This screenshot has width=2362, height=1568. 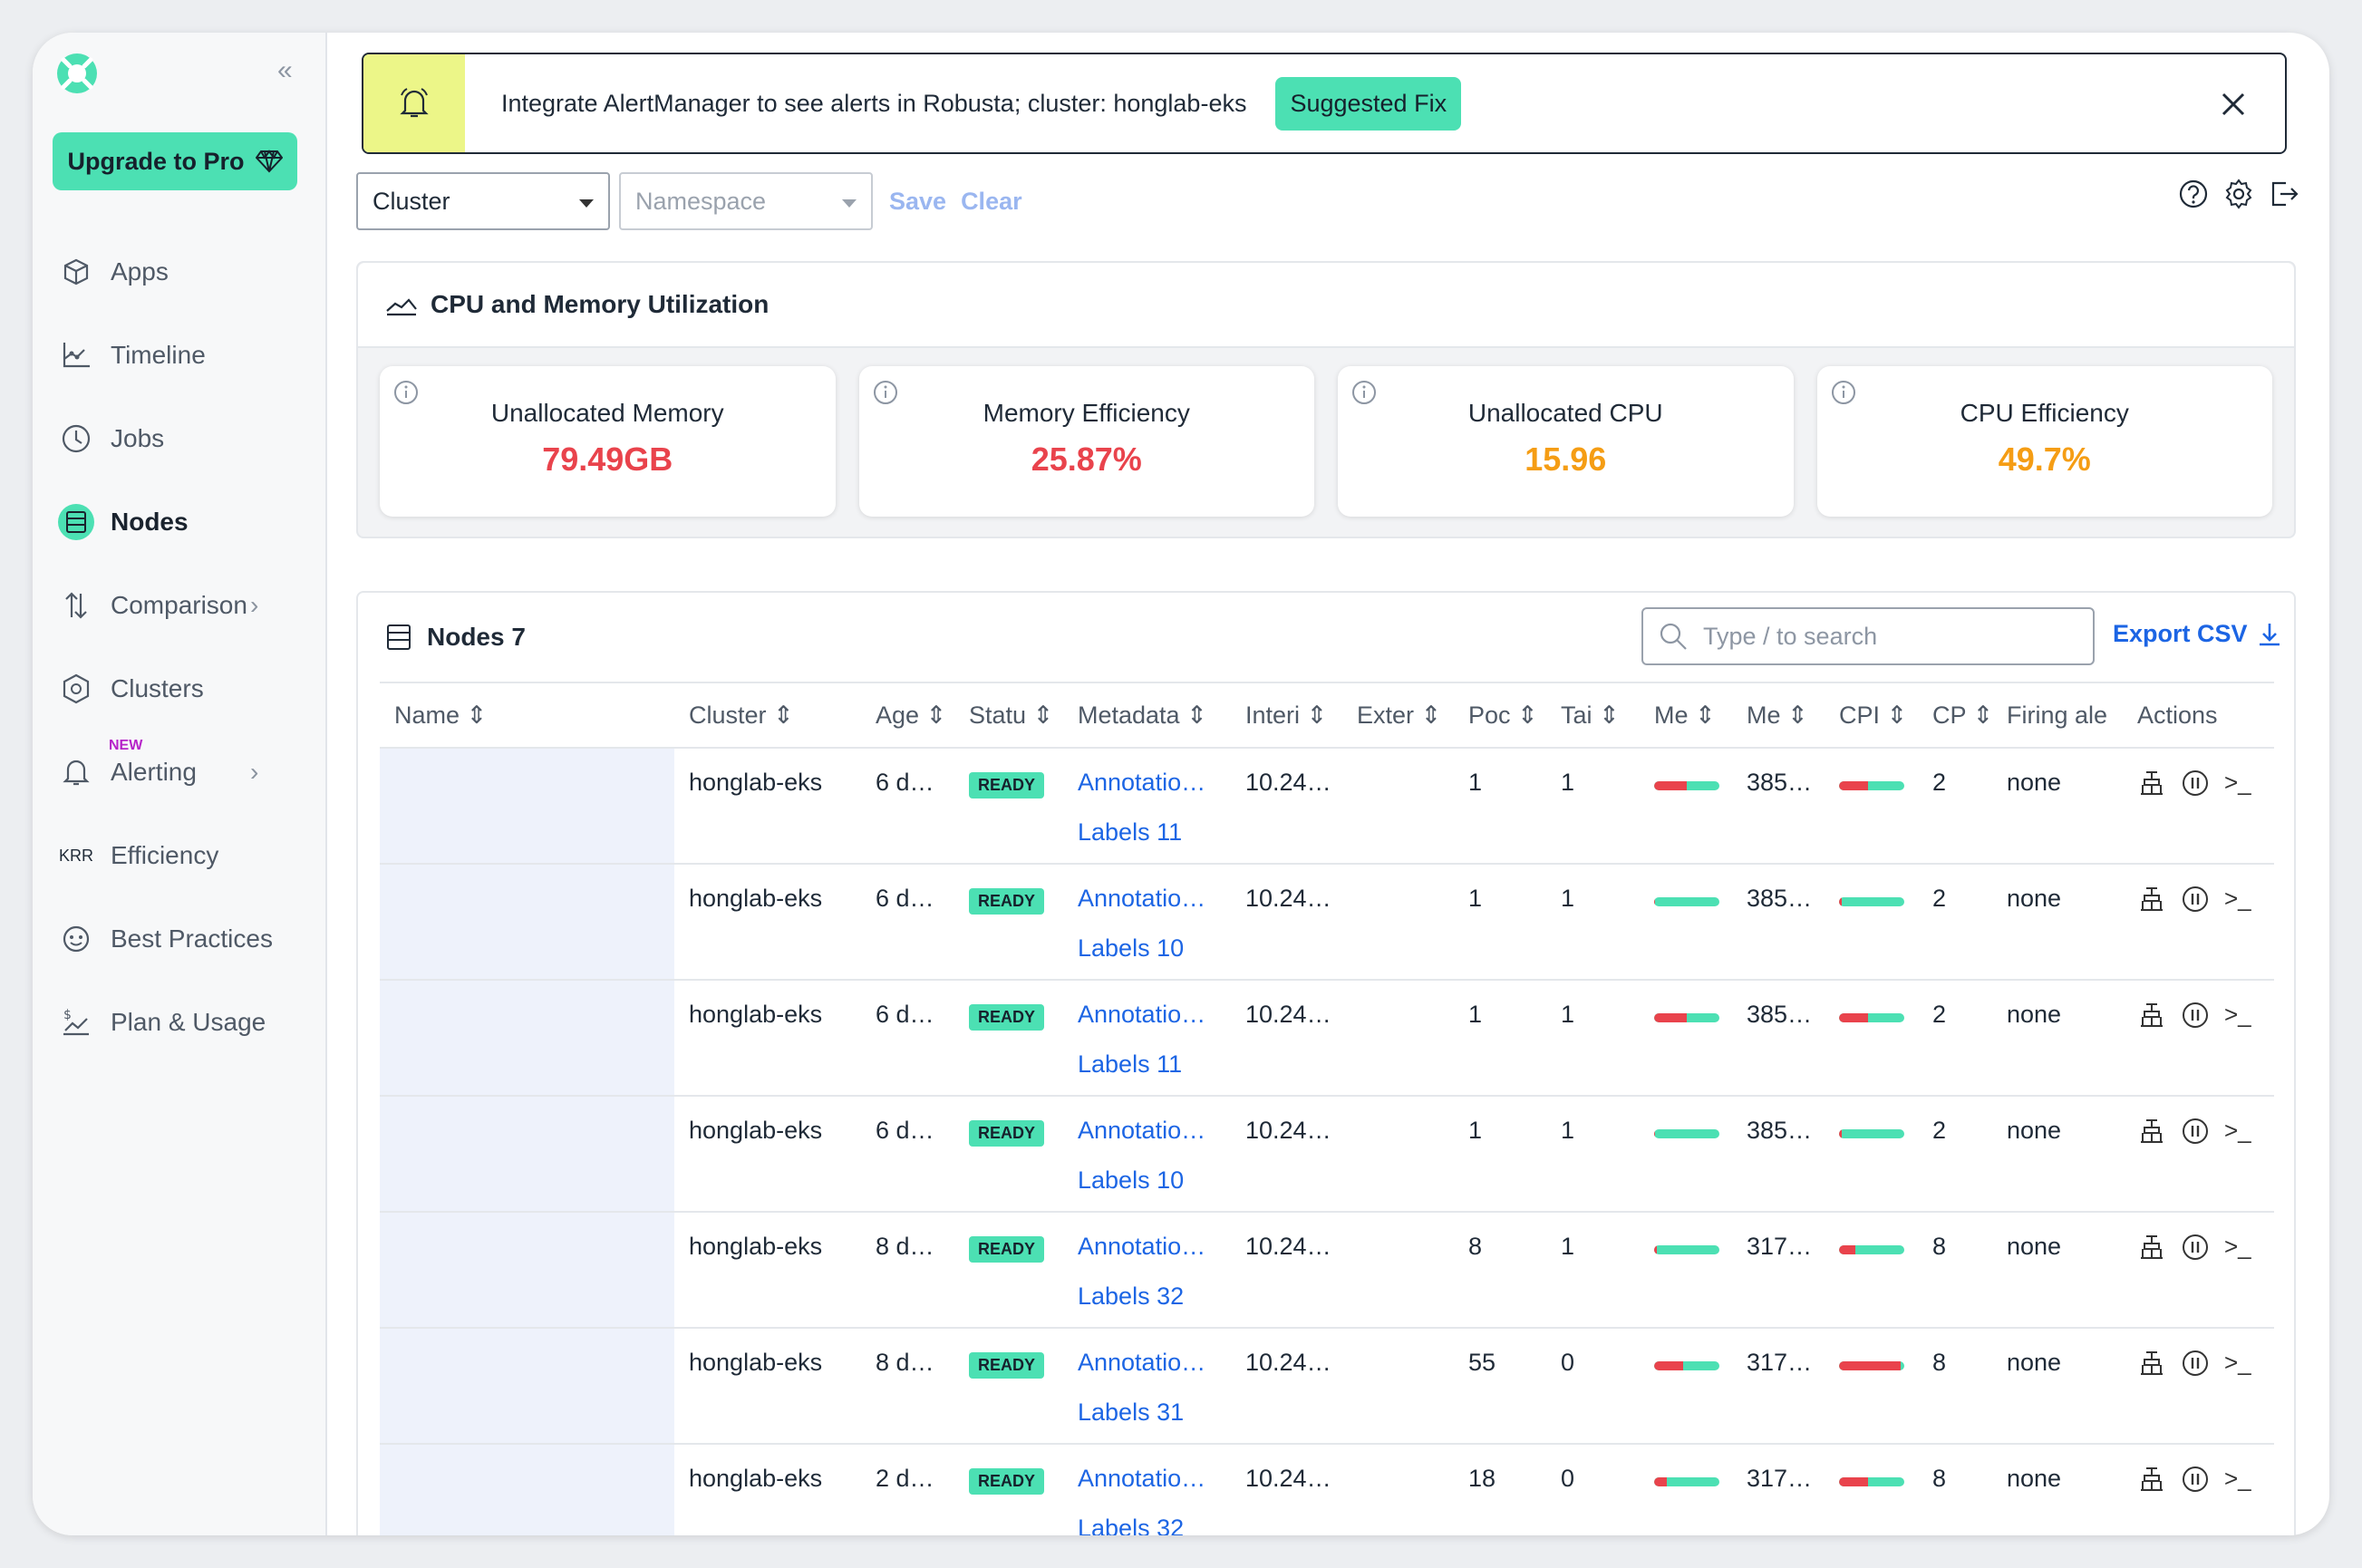 I want to click on logout-icon, so click(x=2284, y=194).